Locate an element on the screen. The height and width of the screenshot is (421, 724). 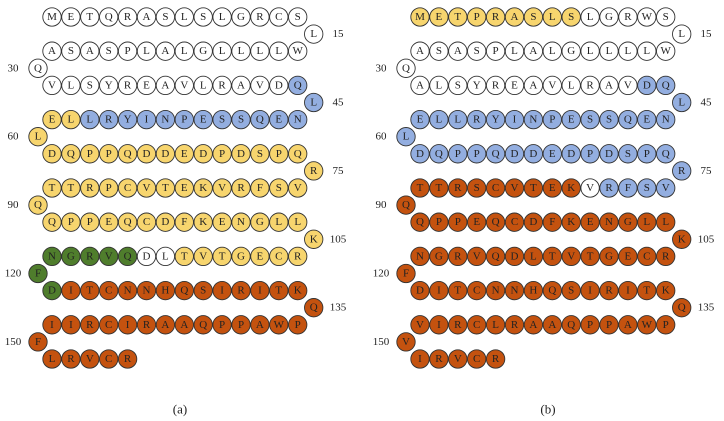
residue-letter: I is located at coordinates (515, 120).